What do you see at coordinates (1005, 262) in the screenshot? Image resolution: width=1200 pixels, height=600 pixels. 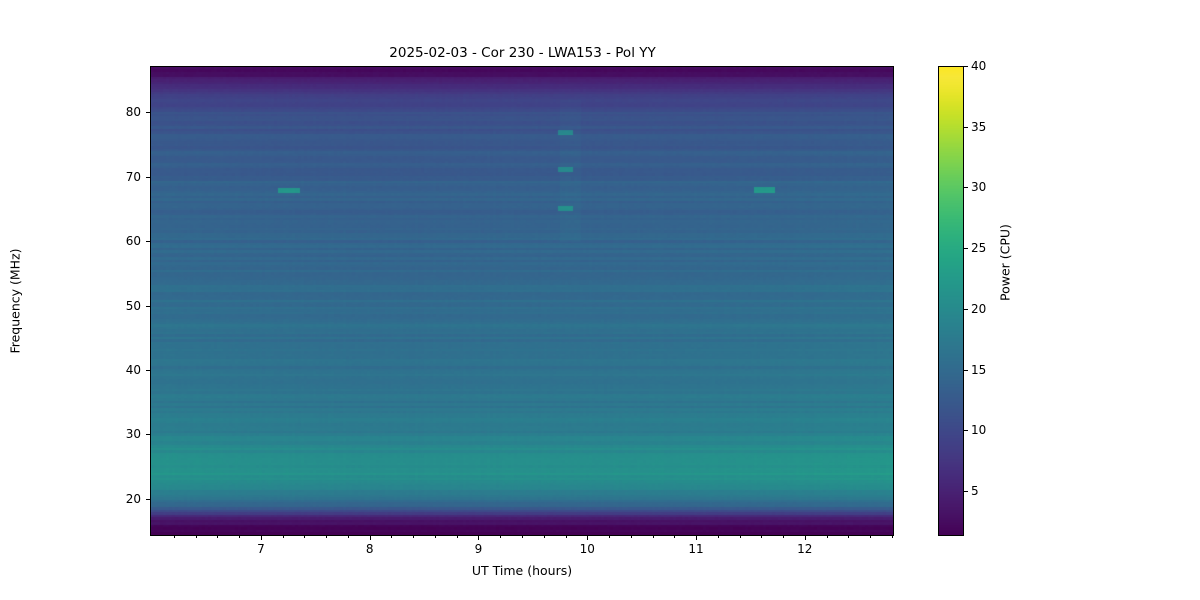 I see `colorbar-label: Power (CPU)` at bounding box center [1005, 262].